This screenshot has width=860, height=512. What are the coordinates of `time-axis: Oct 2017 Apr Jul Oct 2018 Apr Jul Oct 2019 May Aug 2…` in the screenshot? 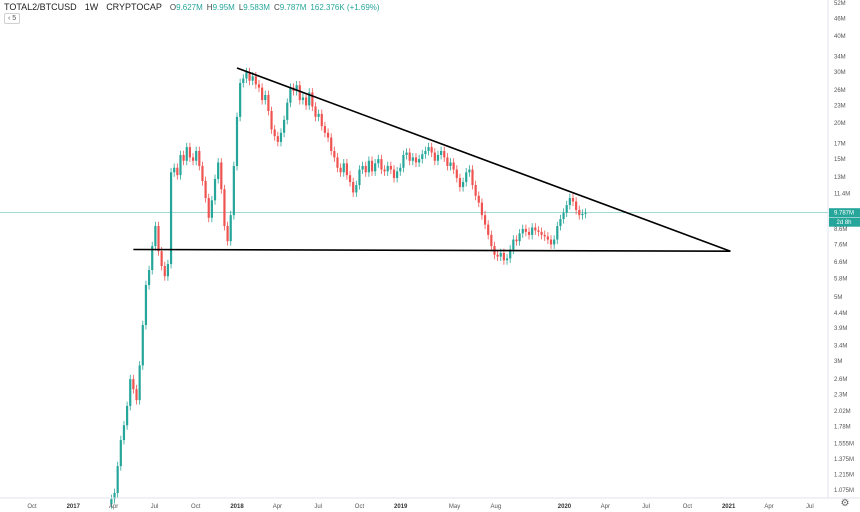 It's located at (420, 507).